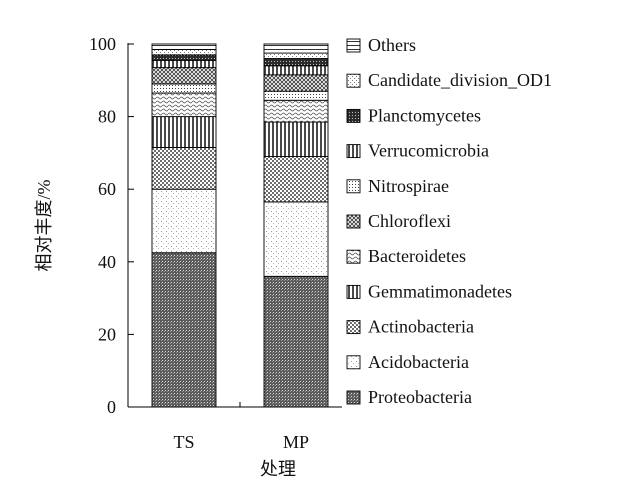 The width and height of the screenshot is (620, 490). I want to click on legend-label: Actinobacteria, so click(421, 327).